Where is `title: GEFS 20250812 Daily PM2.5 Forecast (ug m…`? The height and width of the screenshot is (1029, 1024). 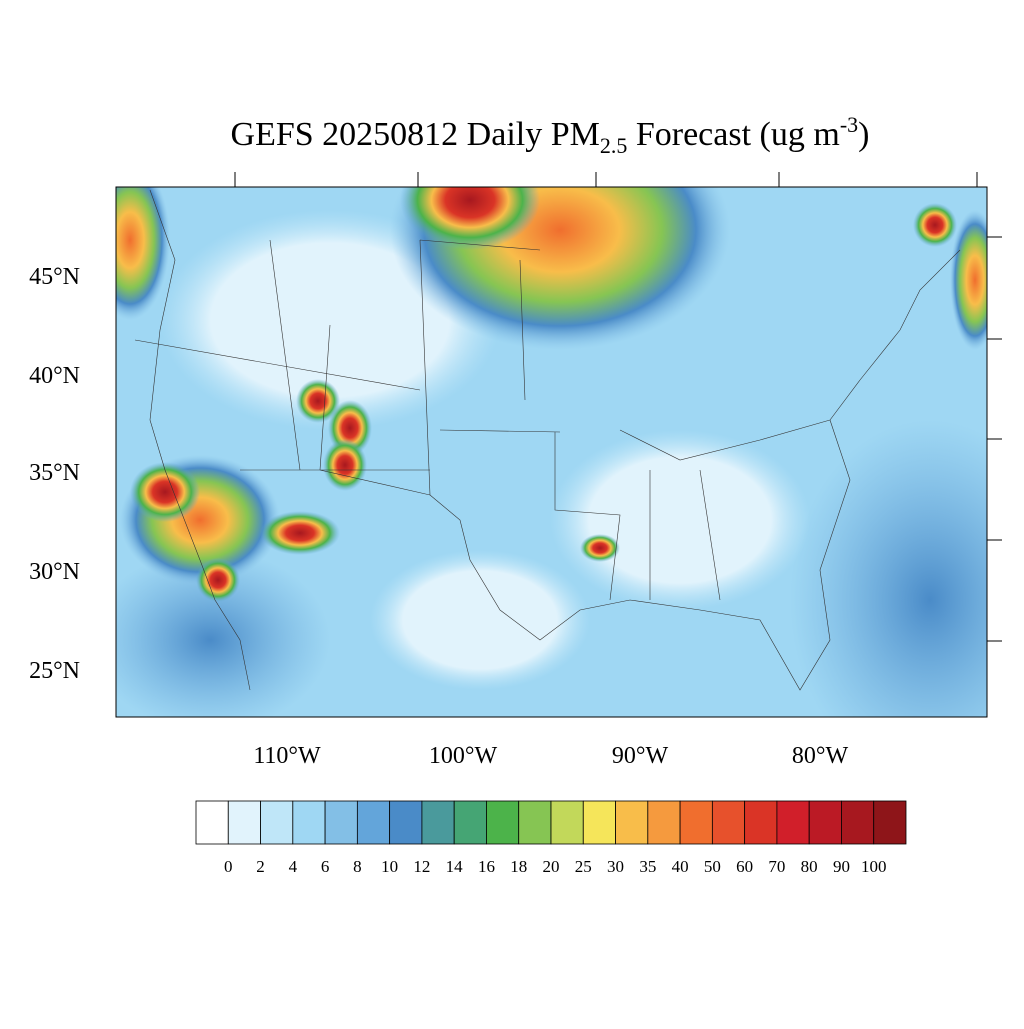 title: GEFS 20250812 Daily PM2.5 Forecast (ug m… is located at coordinates (550, 135).